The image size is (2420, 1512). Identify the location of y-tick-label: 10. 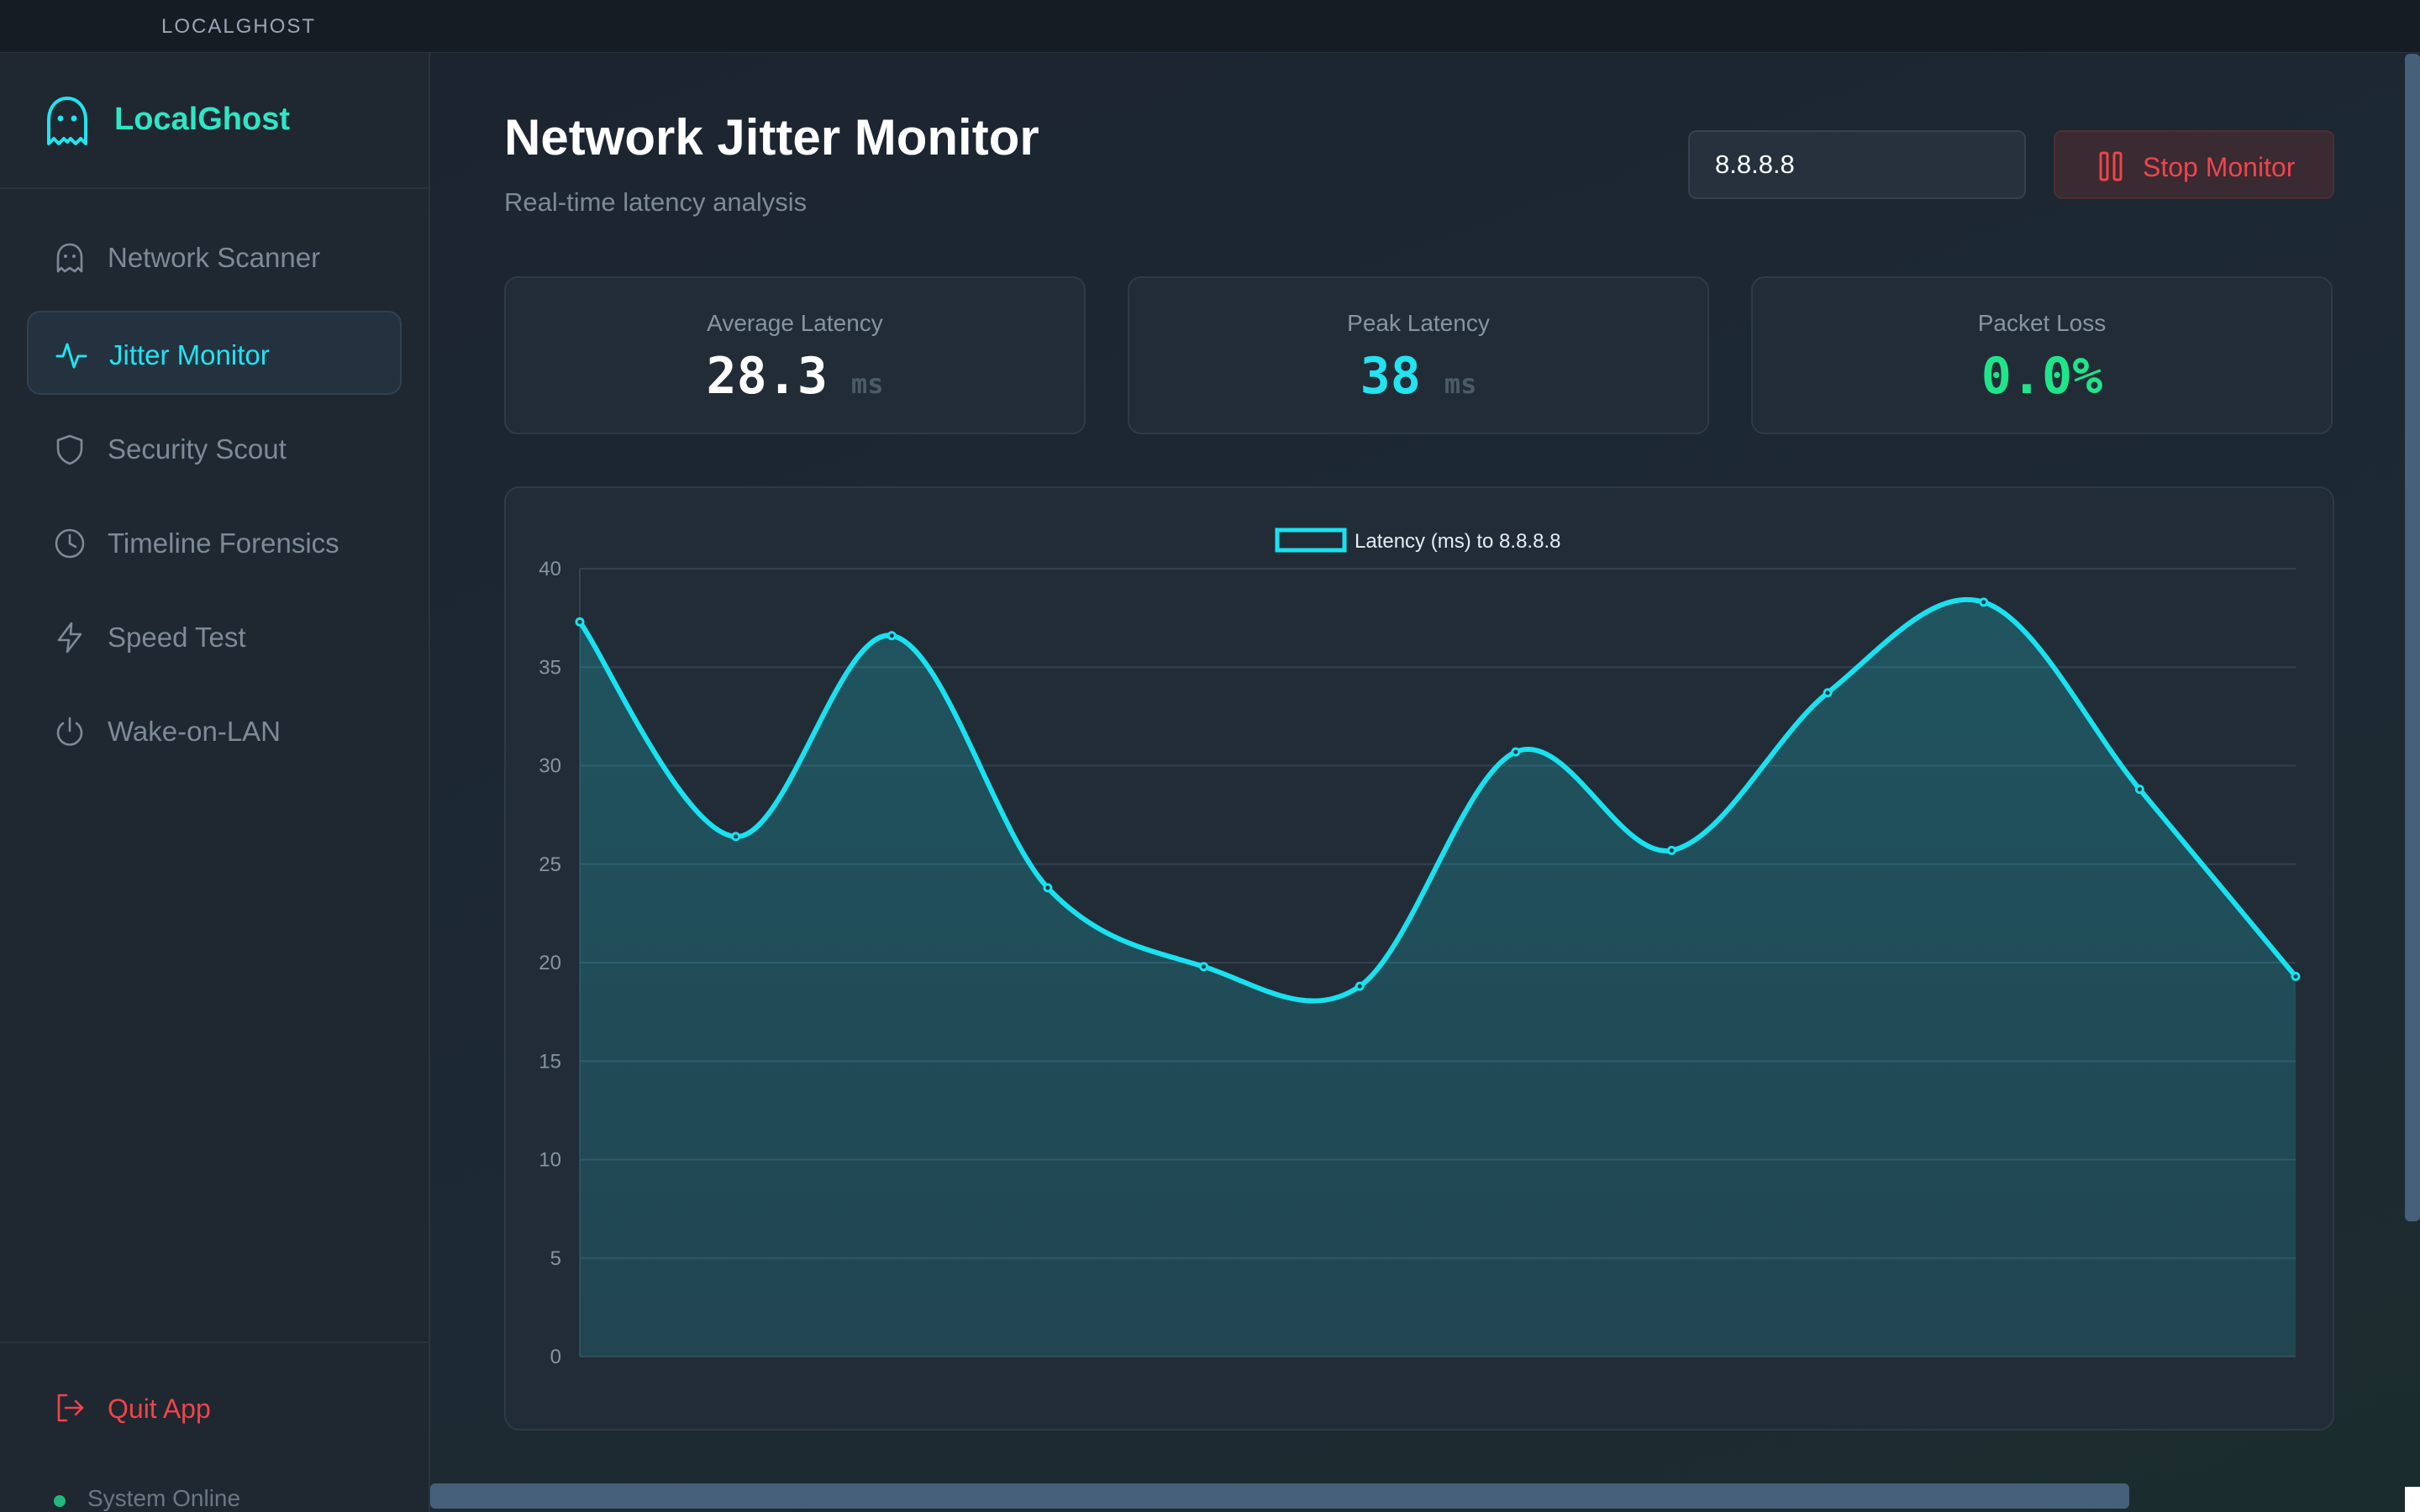
(550, 1160).